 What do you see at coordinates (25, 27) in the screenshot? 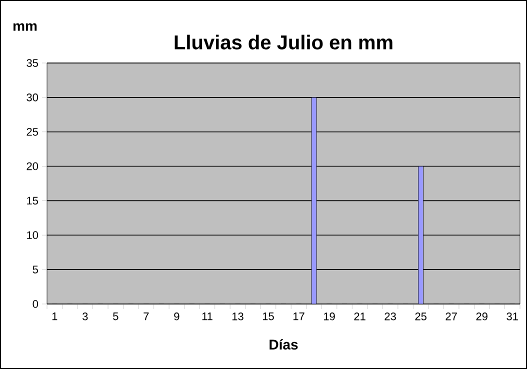
I see `y-axis-title: mm` at bounding box center [25, 27].